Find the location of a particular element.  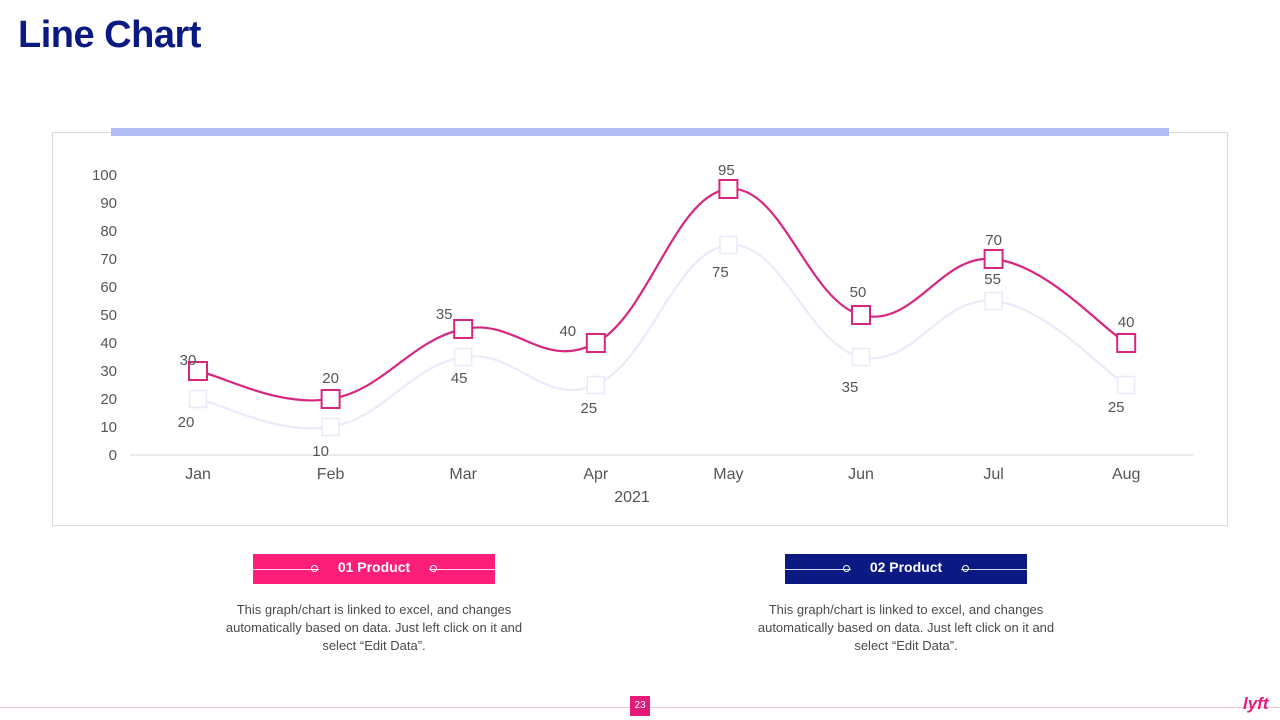

y-tick-label: 100 is located at coordinates (104, 175).